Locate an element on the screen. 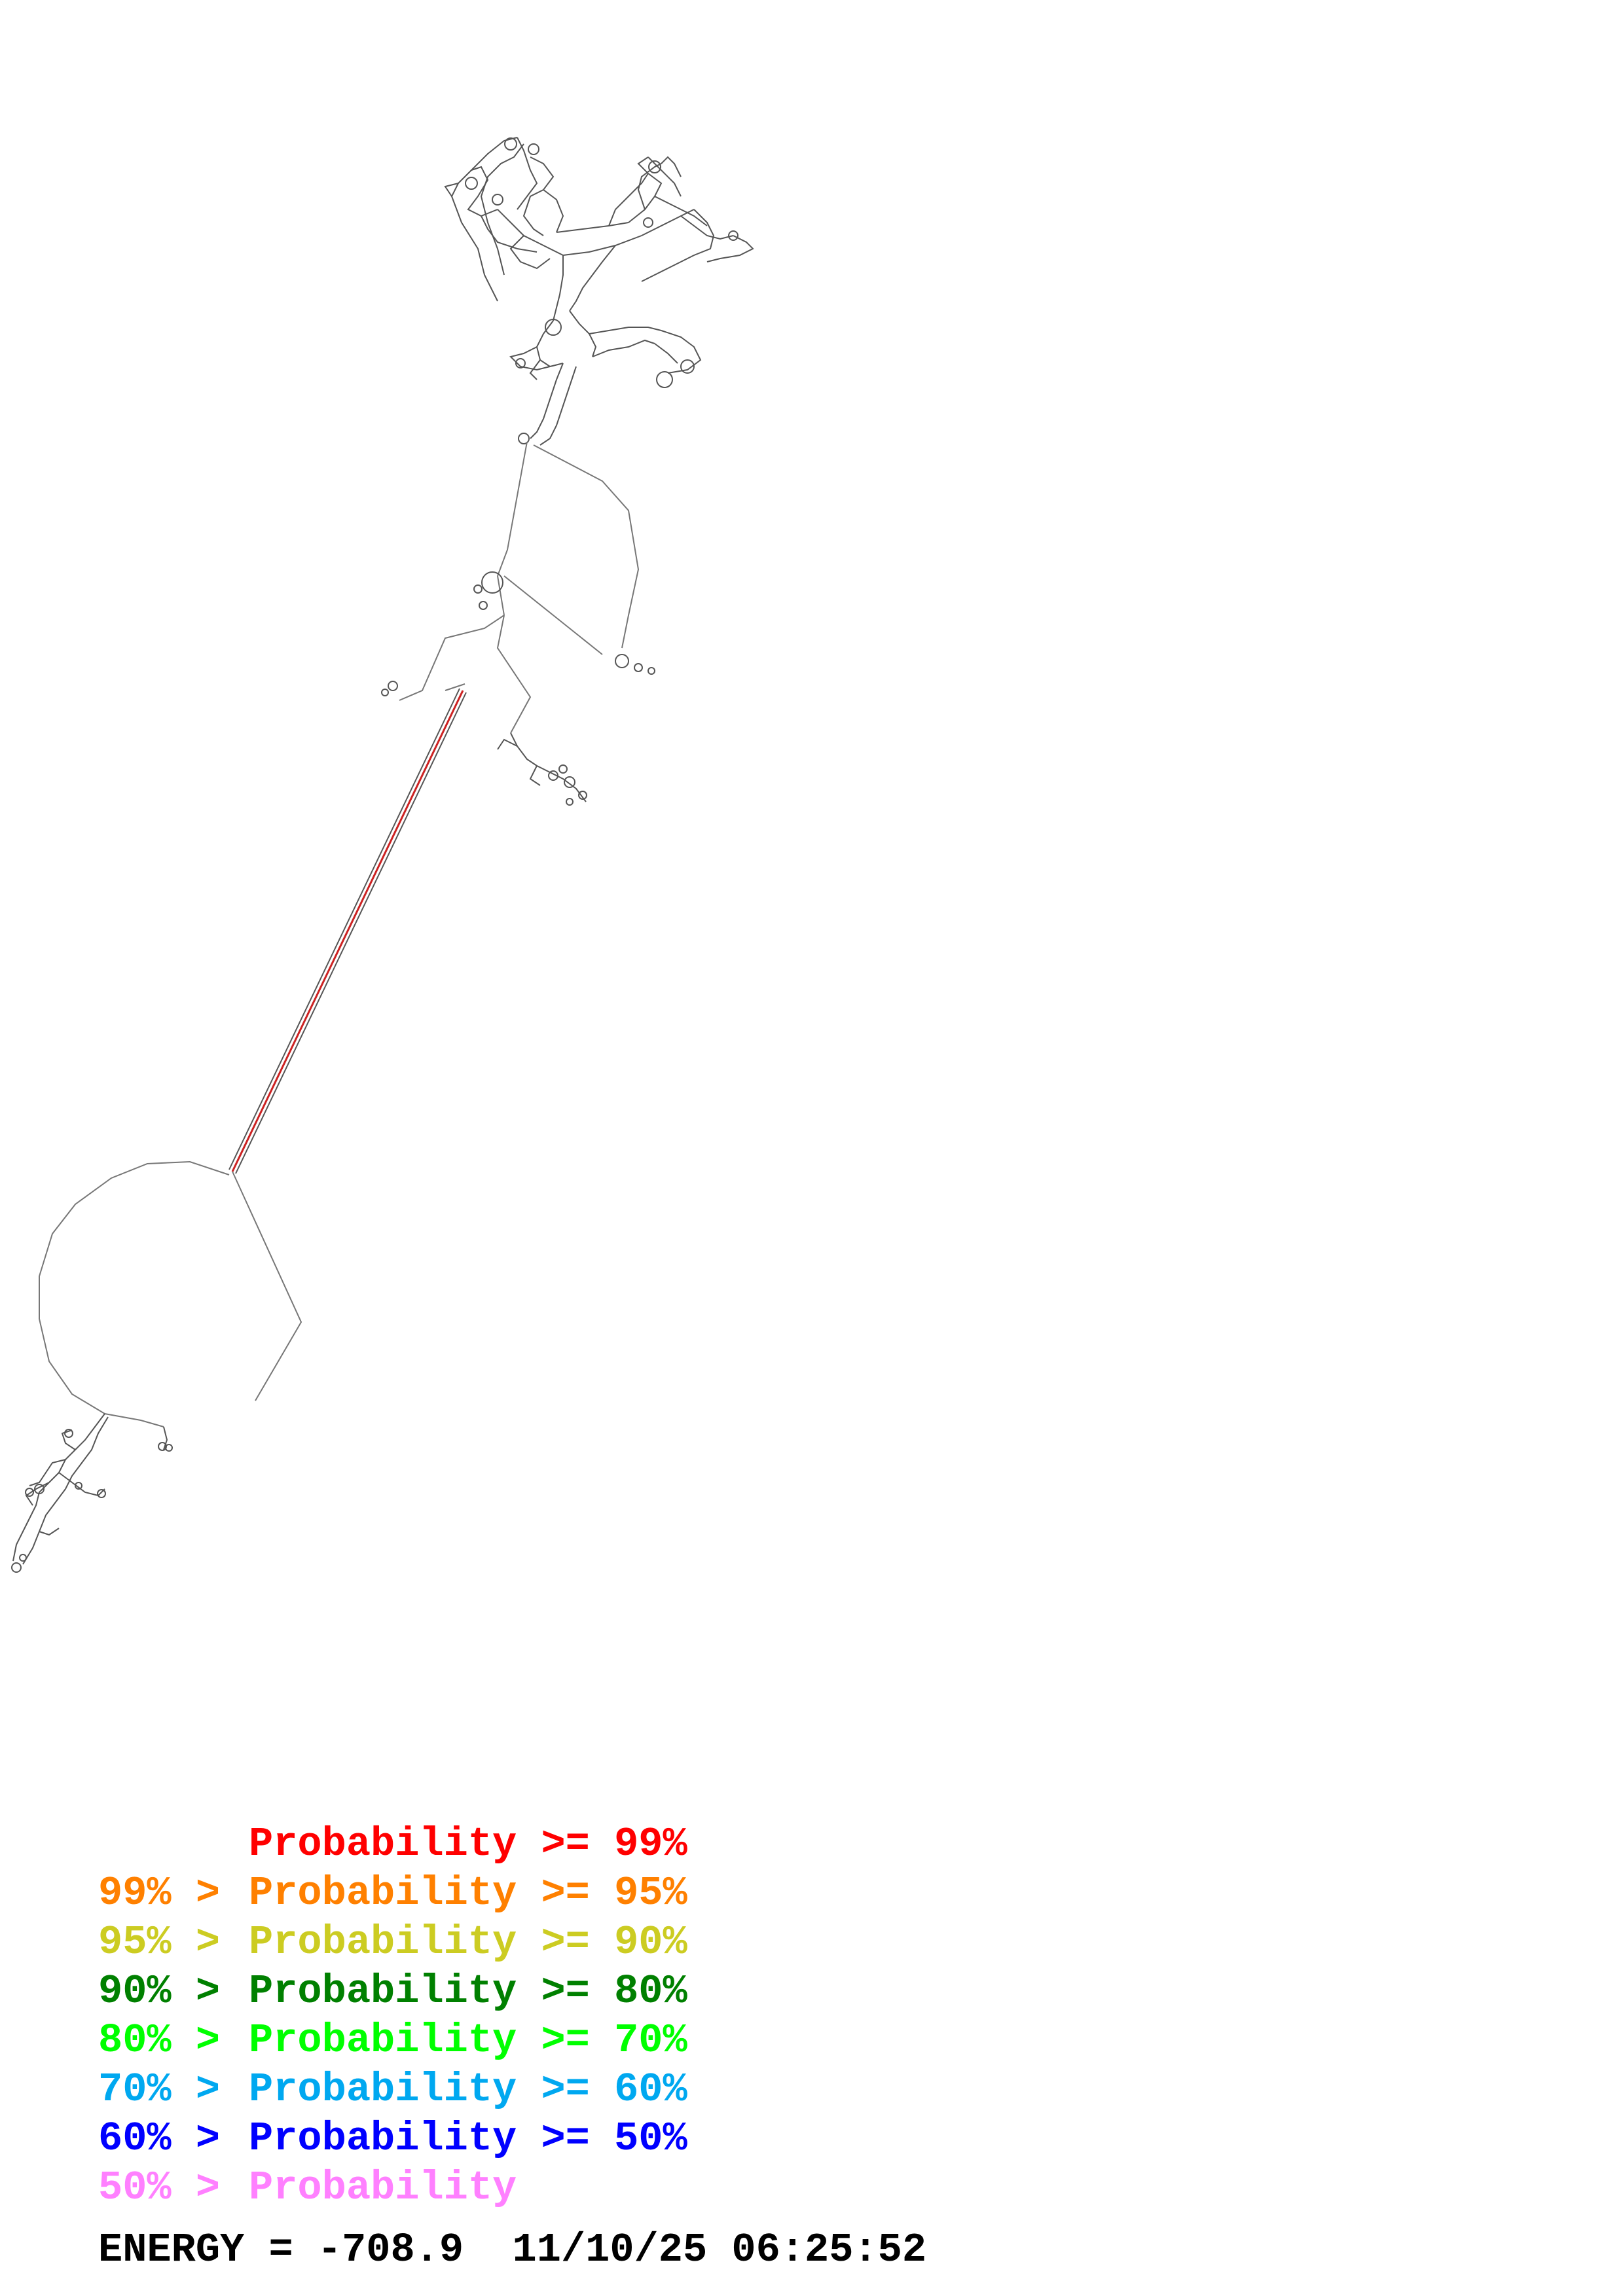 The width and height of the screenshot is (1623, 2296). legend-row-label: Probability >= 60% is located at coordinates (468, 2089).